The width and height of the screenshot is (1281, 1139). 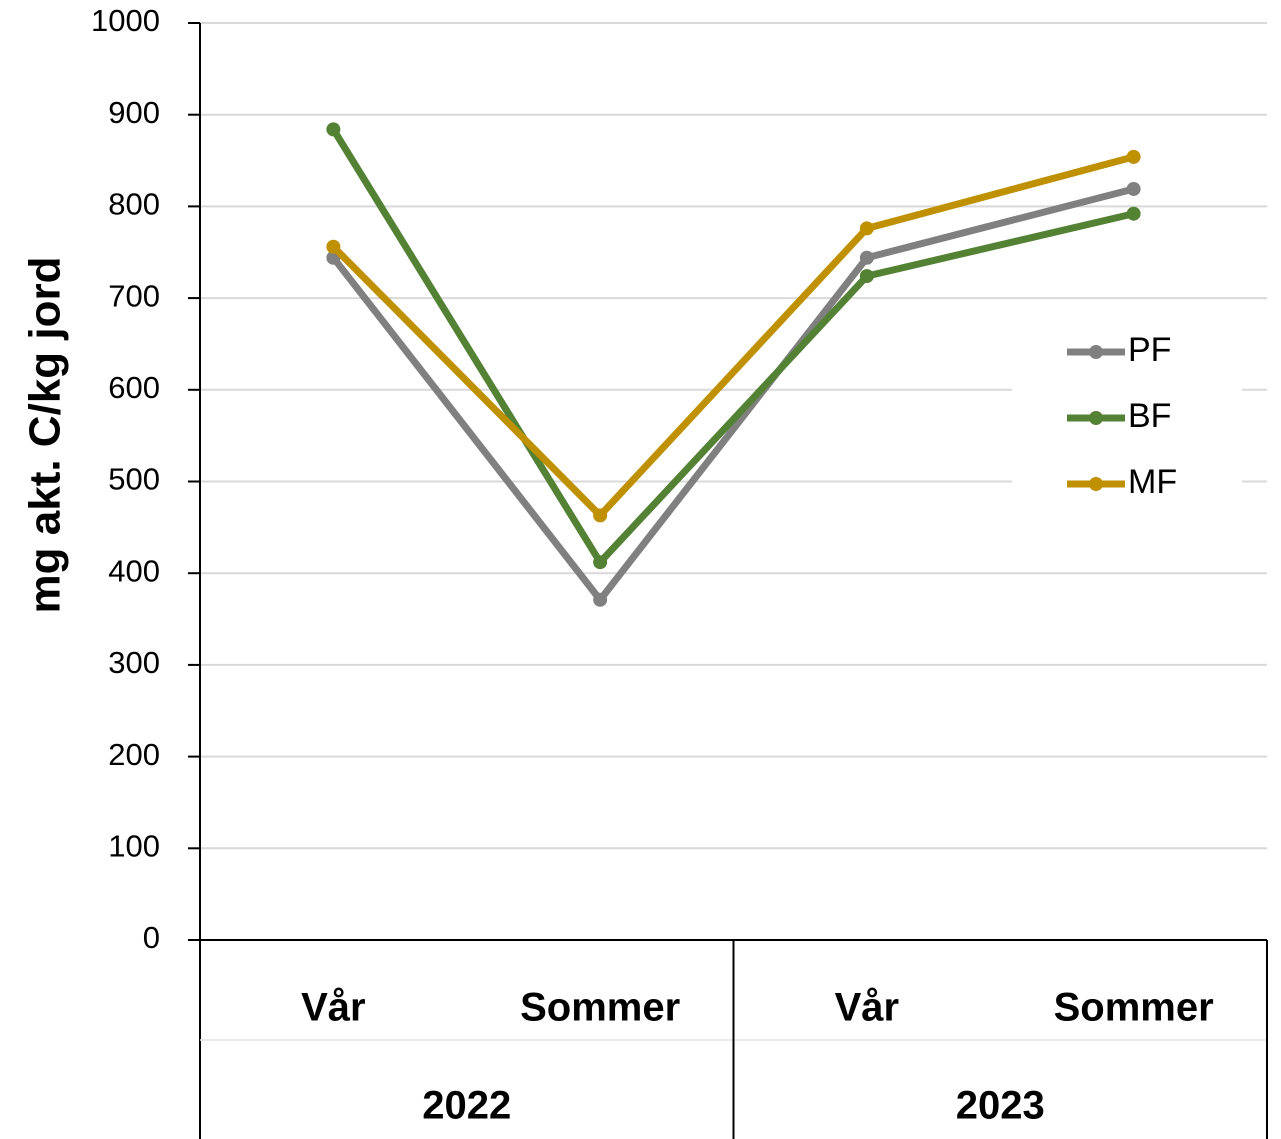 What do you see at coordinates (134, 662) in the screenshot?
I see `y-tick-label: 300` at bounding box center [134, 662].